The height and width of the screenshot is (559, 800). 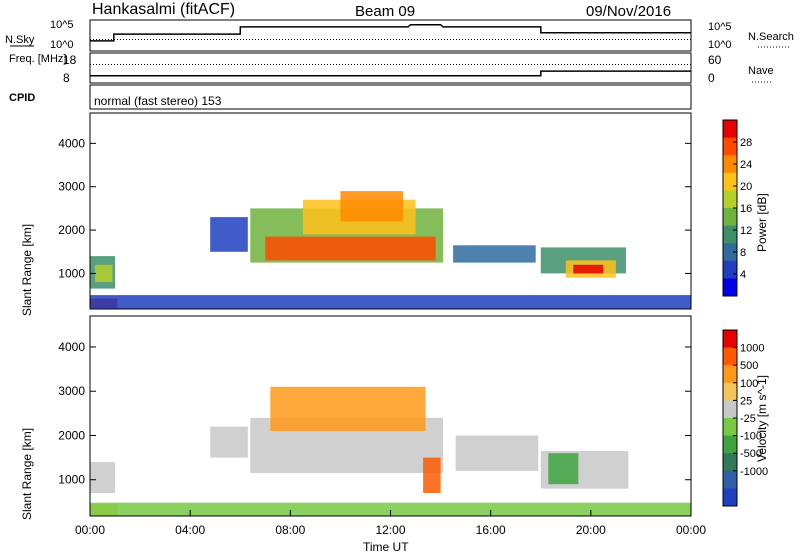 What do you see at coordinates (20, 40) in the screenshot?
I see `noise-left-label: N.Sky` at bounding box center [20, 40].